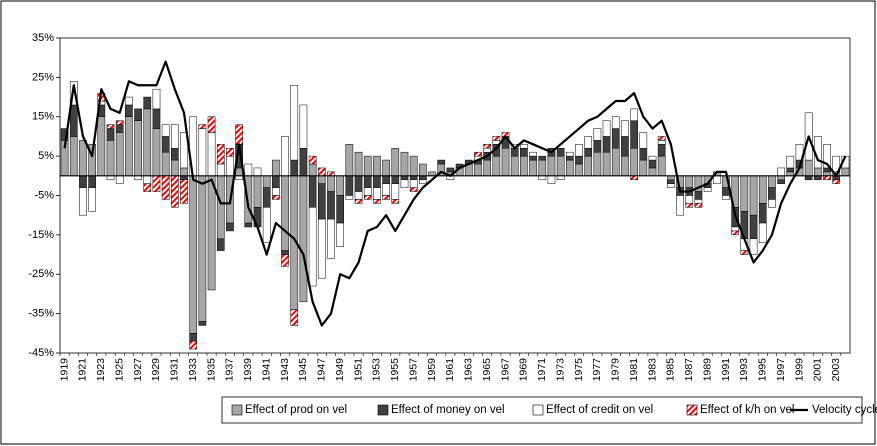 This screenshot has height=446, width=877. Describe the element at coordinates (744, 370) in the screenshot. I see `x-tick-label: 1993` at that location.